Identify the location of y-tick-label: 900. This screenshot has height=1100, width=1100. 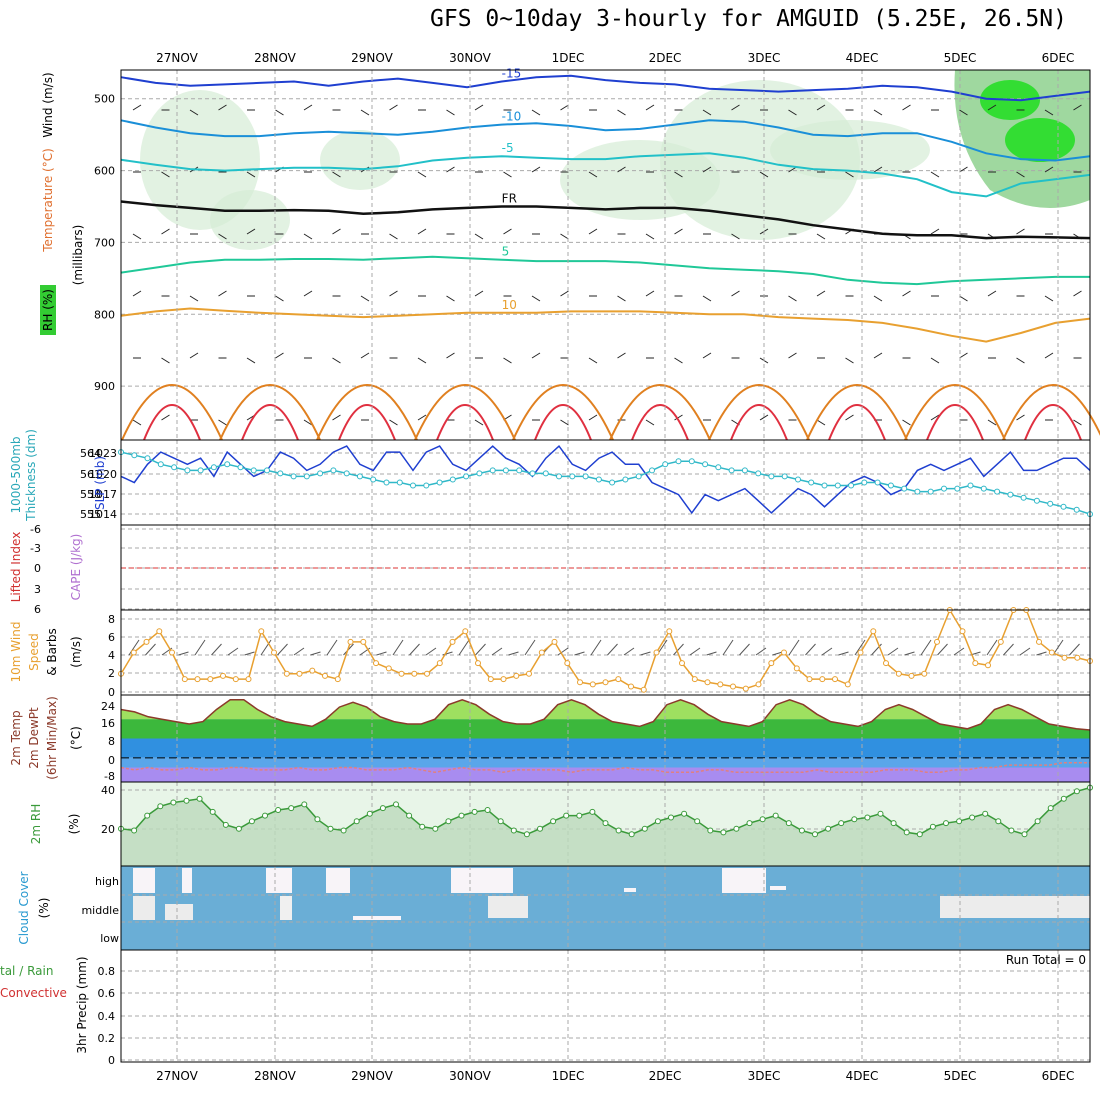
(104, 386).